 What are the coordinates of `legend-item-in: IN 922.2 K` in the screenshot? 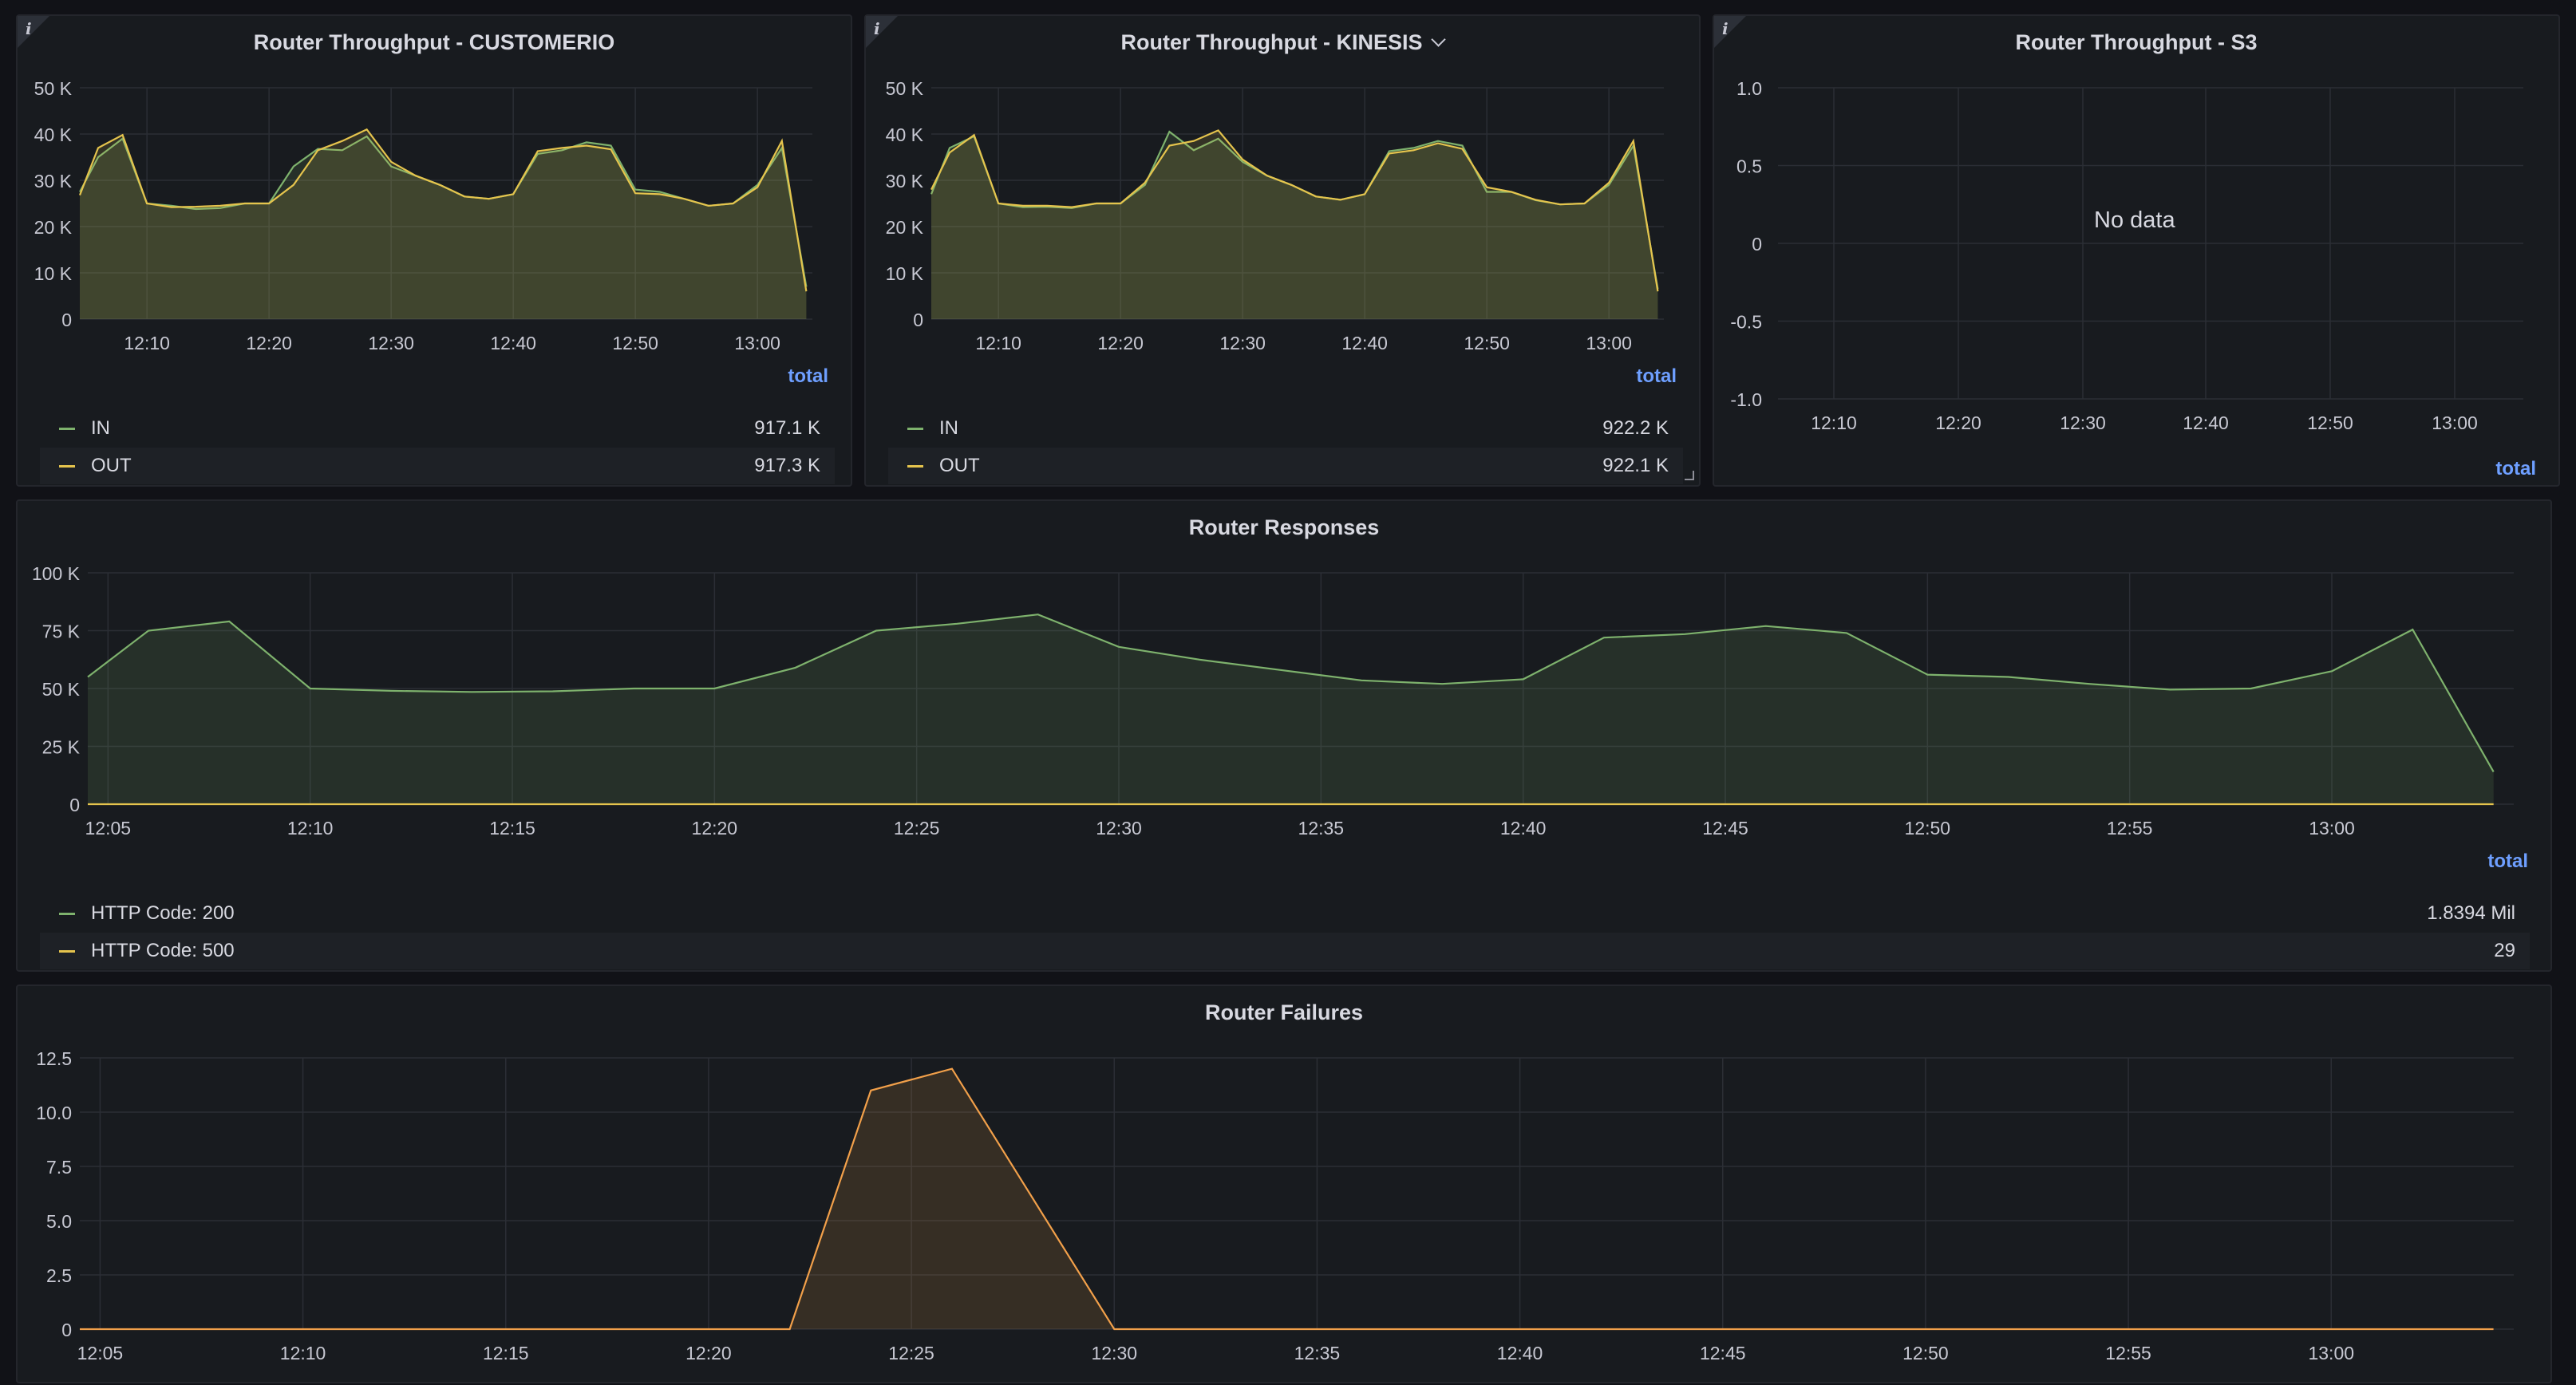 It's located at (1285, 429).